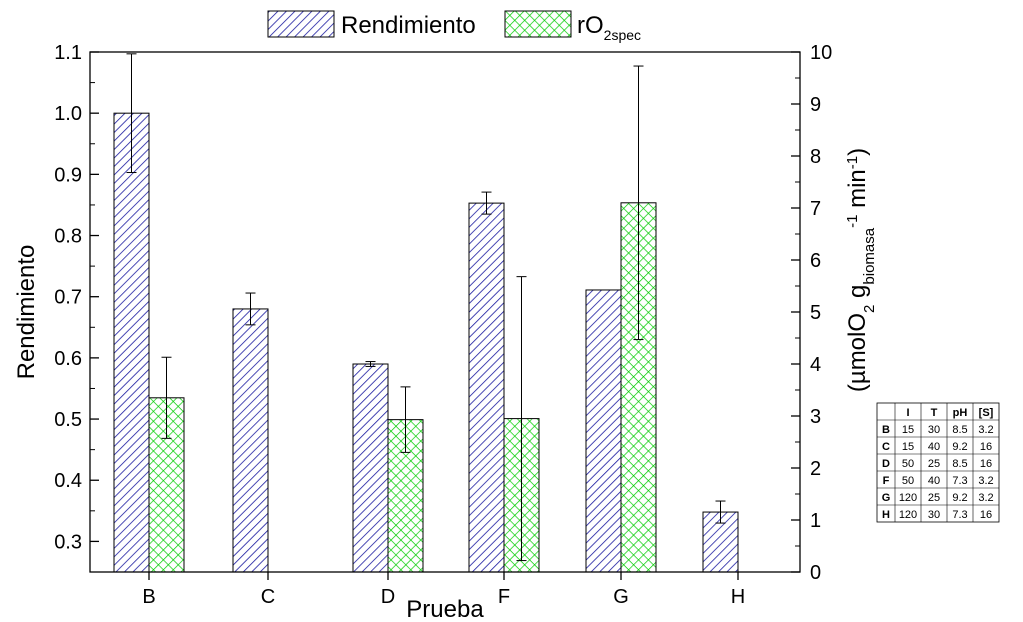 The height and width of the screenshot is (622, 1023). What do you see at coordinates (815, 209) in the screenshot?
I see `y2-tick-label: 7` at bounding box center [815, 209].